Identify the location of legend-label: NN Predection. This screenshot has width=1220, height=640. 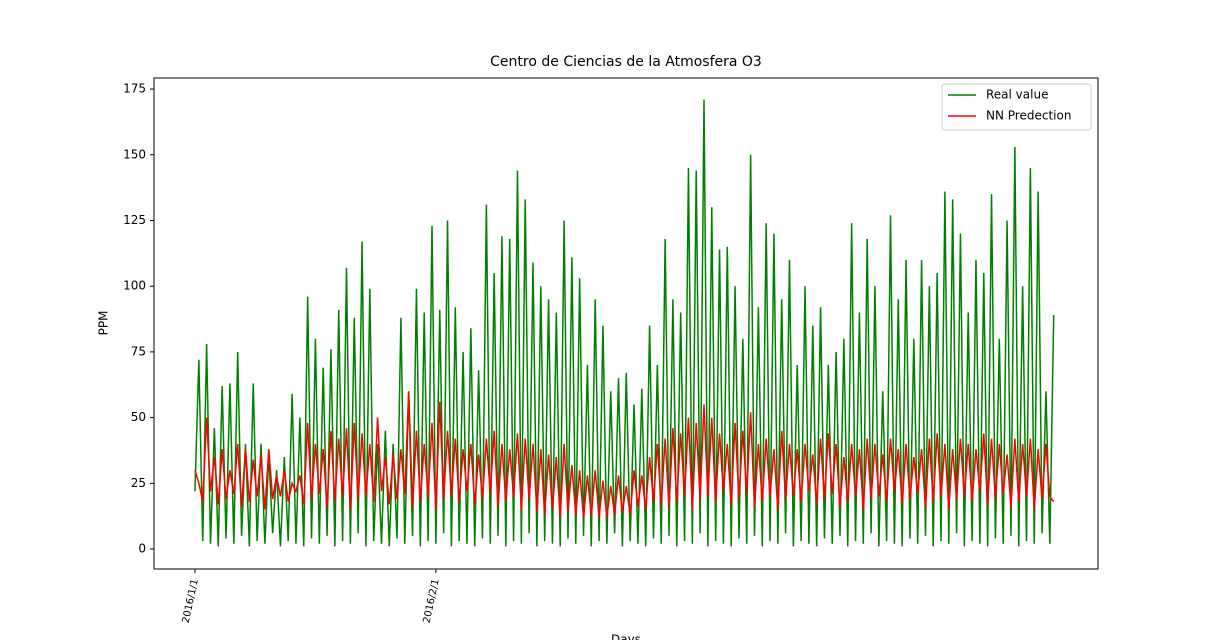
(1028, 116).